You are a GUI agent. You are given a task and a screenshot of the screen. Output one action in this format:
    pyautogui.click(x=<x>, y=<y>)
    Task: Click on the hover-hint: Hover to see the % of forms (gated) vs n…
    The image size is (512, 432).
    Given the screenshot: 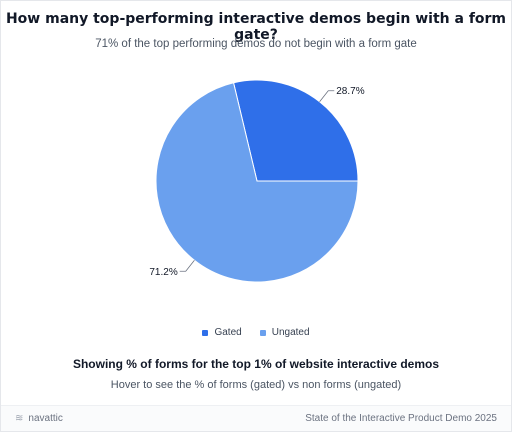 What is the action you would take?
    pyautogui.click(x=256, y=385)
    